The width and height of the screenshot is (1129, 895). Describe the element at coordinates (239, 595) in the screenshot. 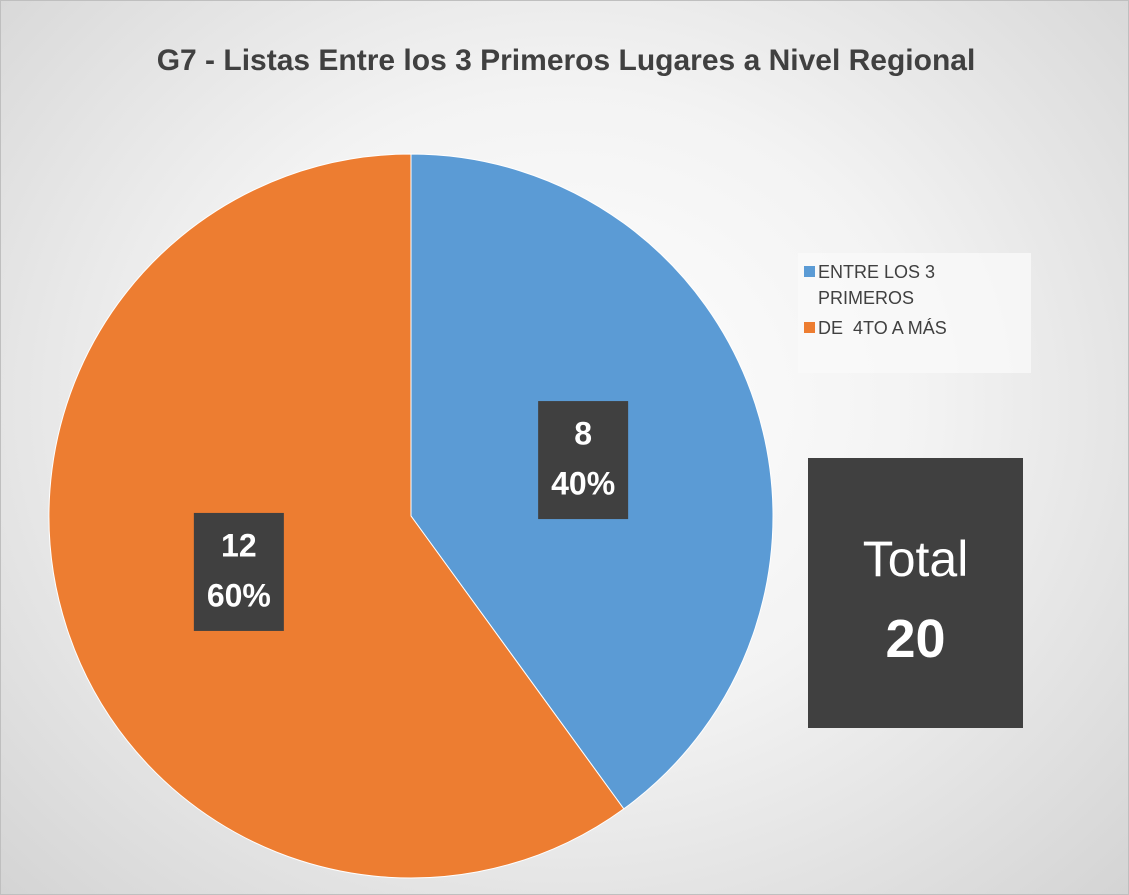

I see `data-label-percent: 60%` at that location.